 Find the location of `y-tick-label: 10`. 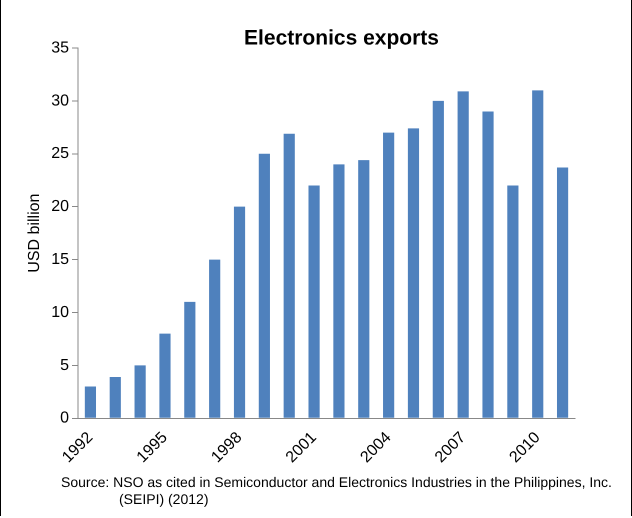

y-tick-label: 10 is located at coordinates (60, 312).